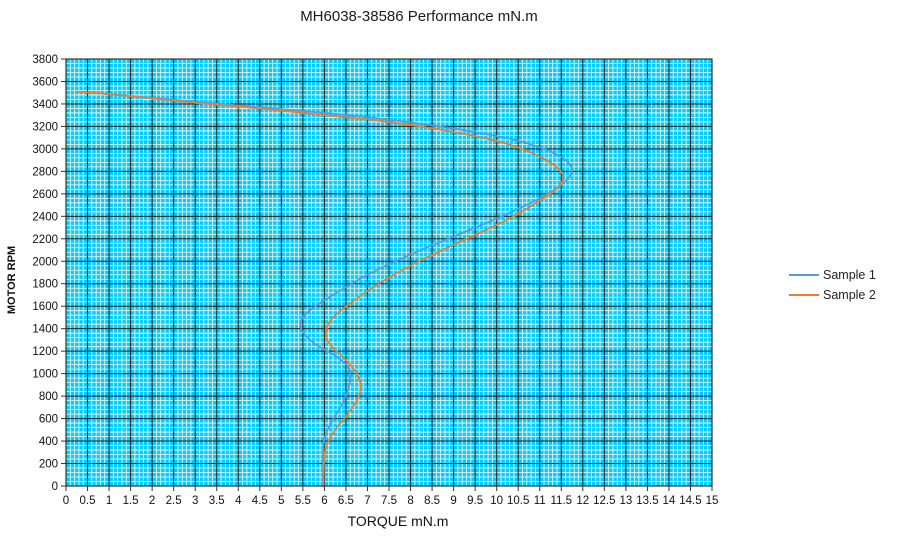 The width and height of the screenshot is (906, 552). I want to click on x-tick-label: 0, so click(66, 501).